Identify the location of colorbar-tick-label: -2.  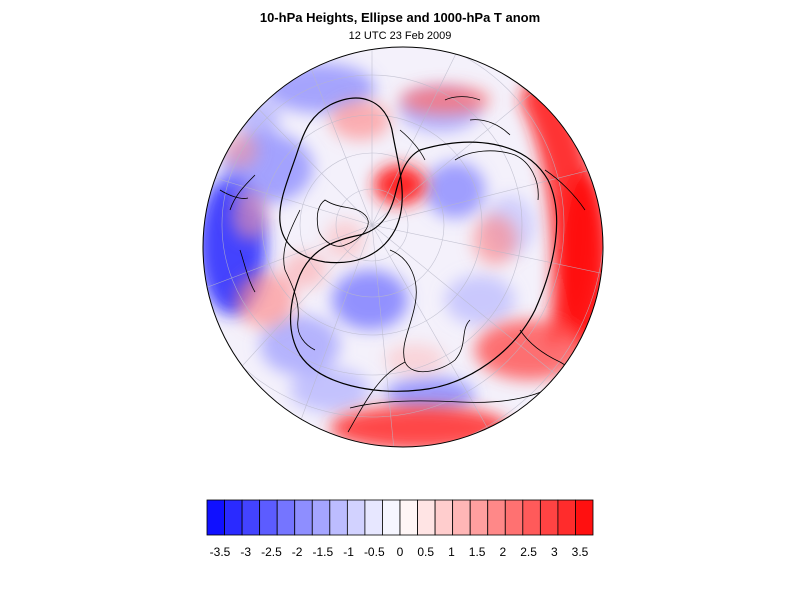
(297, 552).